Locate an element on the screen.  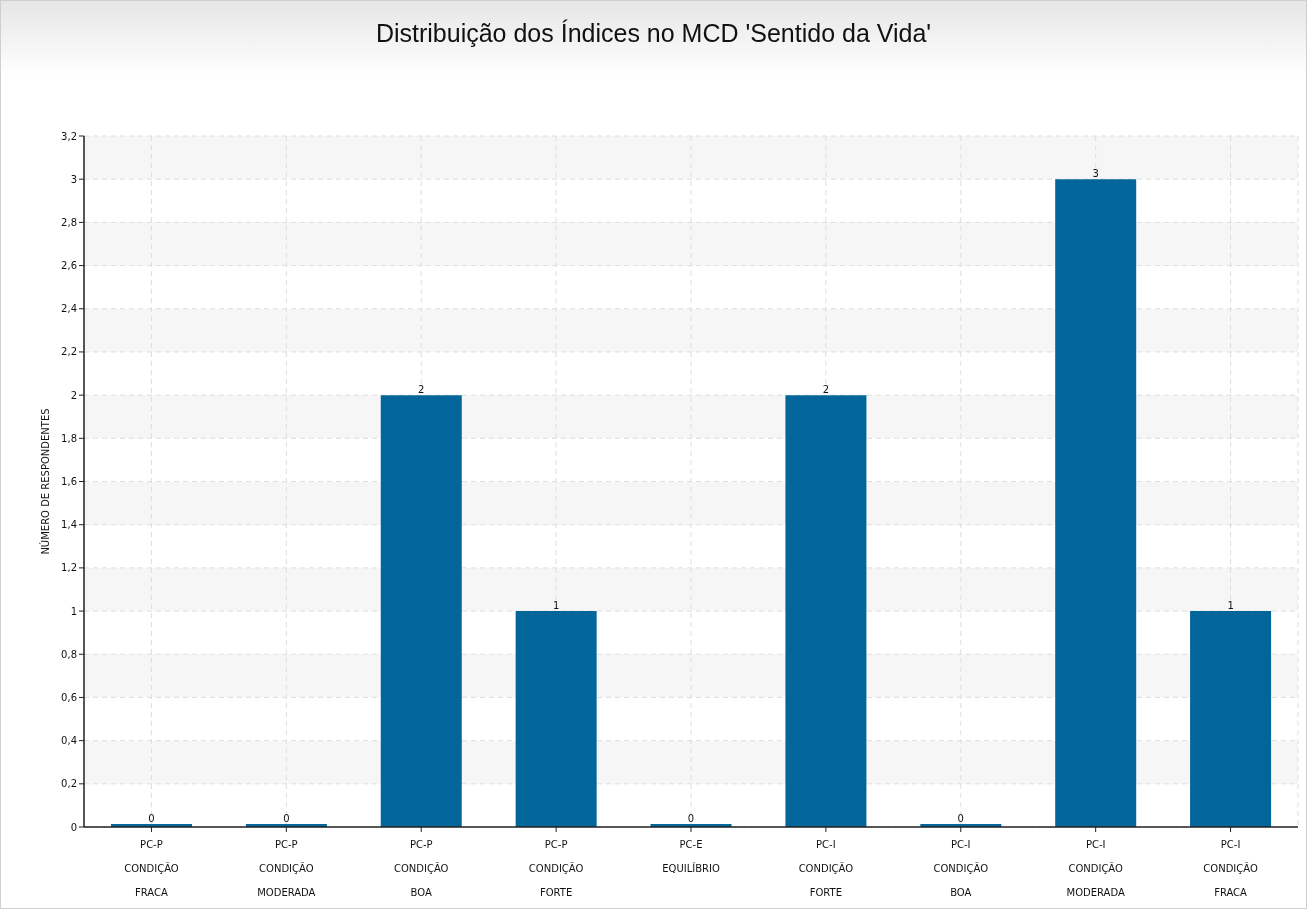
y-tick-label: 3,2 is located at coordinates (69, 136).